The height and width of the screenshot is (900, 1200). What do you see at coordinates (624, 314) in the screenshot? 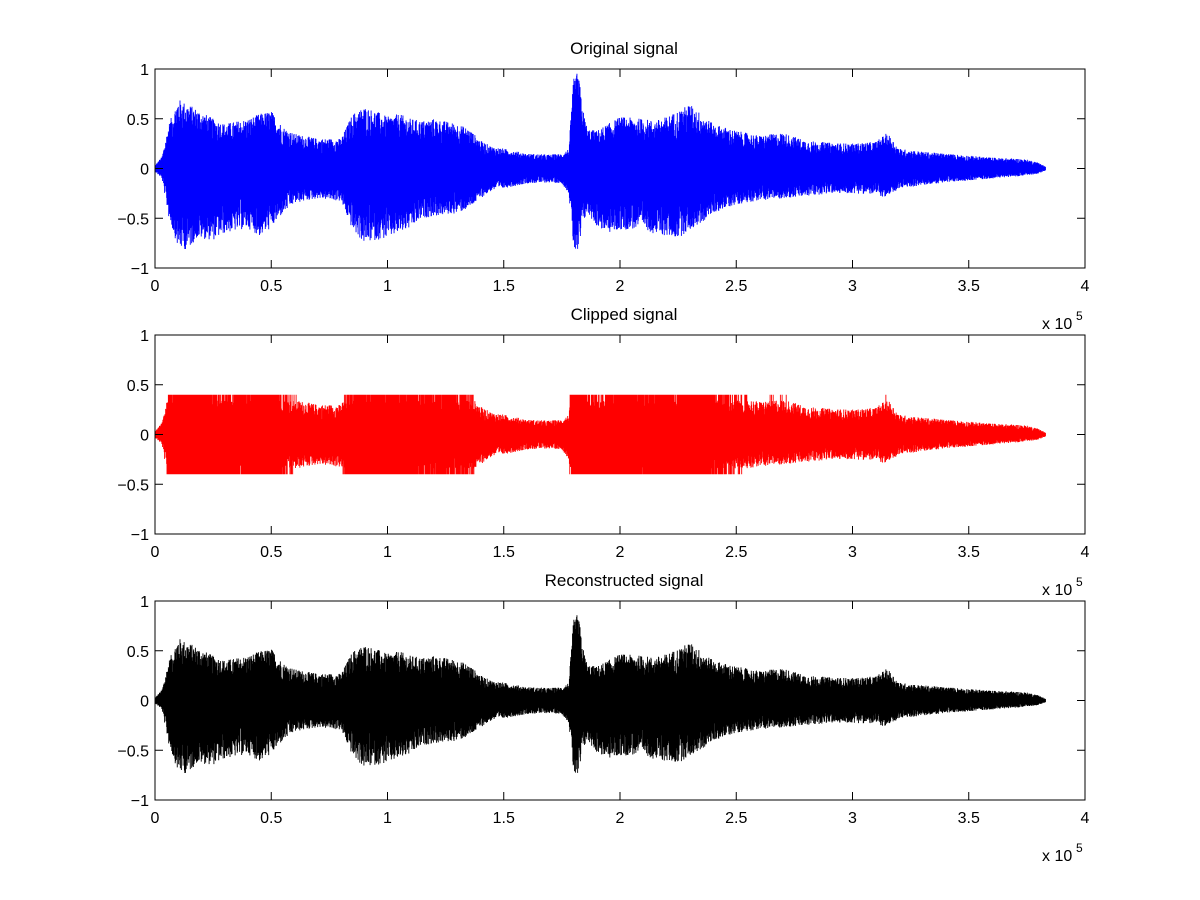
I see `subplot-title: Clipped signal` at bounding box center [624, 314].